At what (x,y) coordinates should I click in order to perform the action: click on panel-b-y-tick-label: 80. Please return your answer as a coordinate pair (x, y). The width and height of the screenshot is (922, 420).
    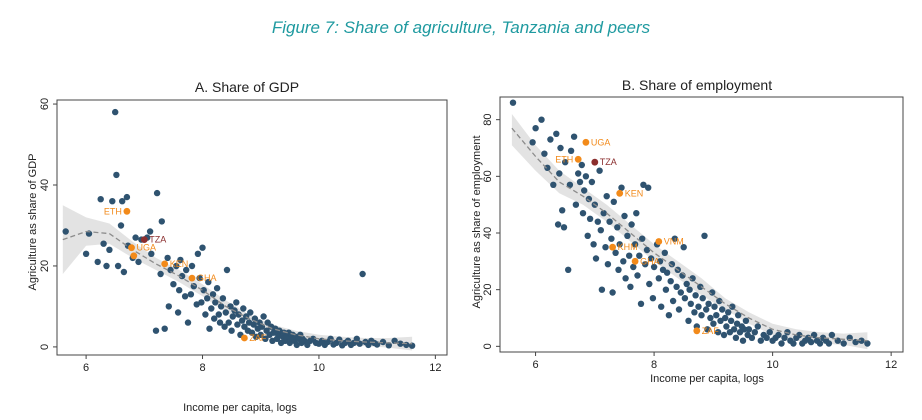
    Looking at the image, I should click on (488, 120).